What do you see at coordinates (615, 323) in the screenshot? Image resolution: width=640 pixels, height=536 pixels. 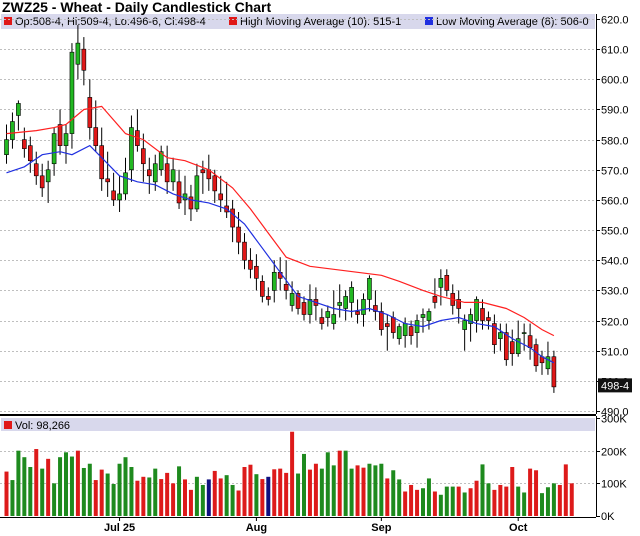 I see `price-tick-label: 520.0` at bounding box center [615, 323].